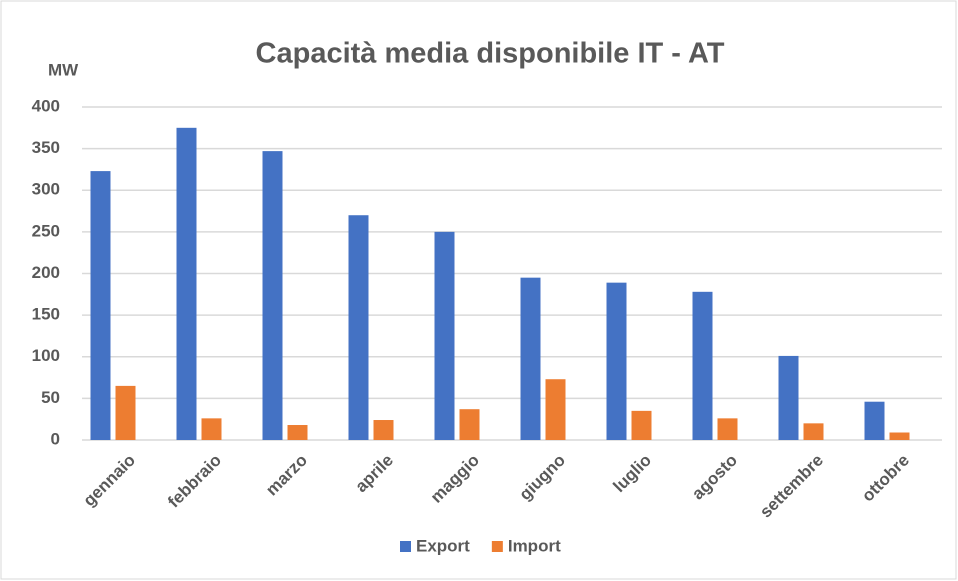 This screenshot has height=581, width=958. What do you see at coordinates (46, 314) in the screenshot?
I see `y-tick-label: 150` at bounding box center [46, 314].